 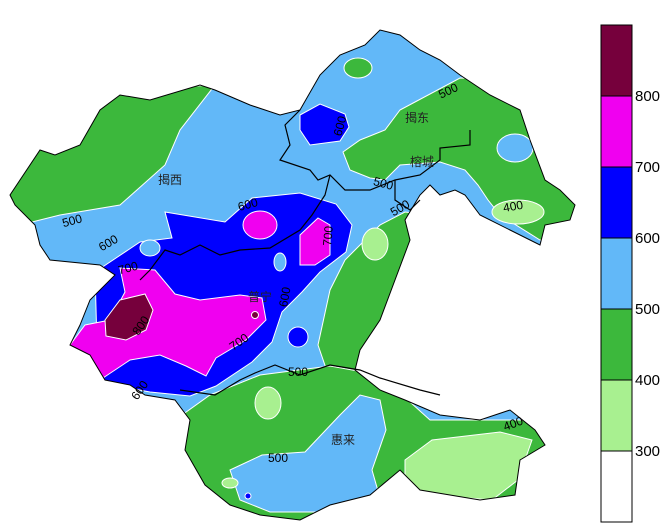 I want to click on band-500-600-huilai, so click(x=308, y=453).